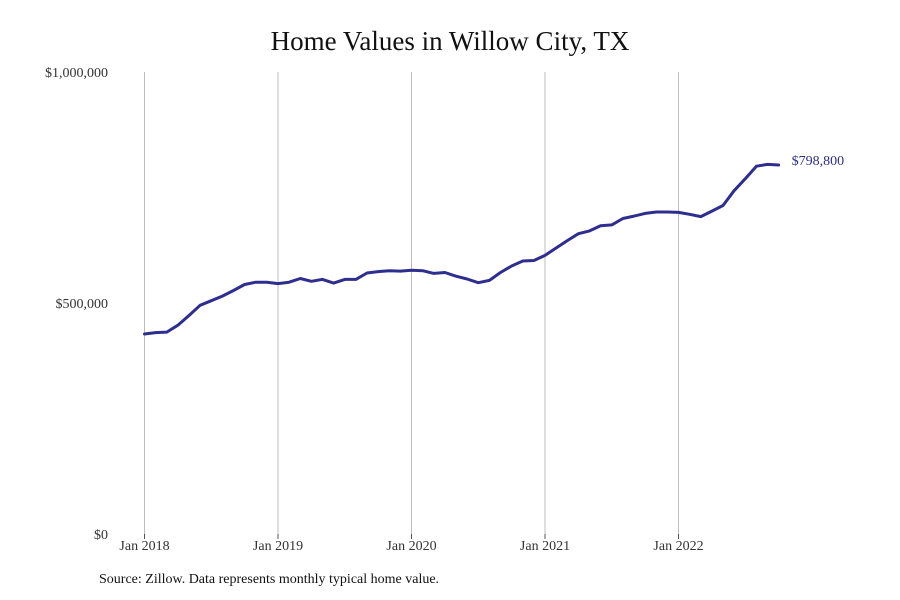 The width and height of the screenshot is (900, 600). I want to click on x-tick-label: Jan 2021, so click(545, 546).